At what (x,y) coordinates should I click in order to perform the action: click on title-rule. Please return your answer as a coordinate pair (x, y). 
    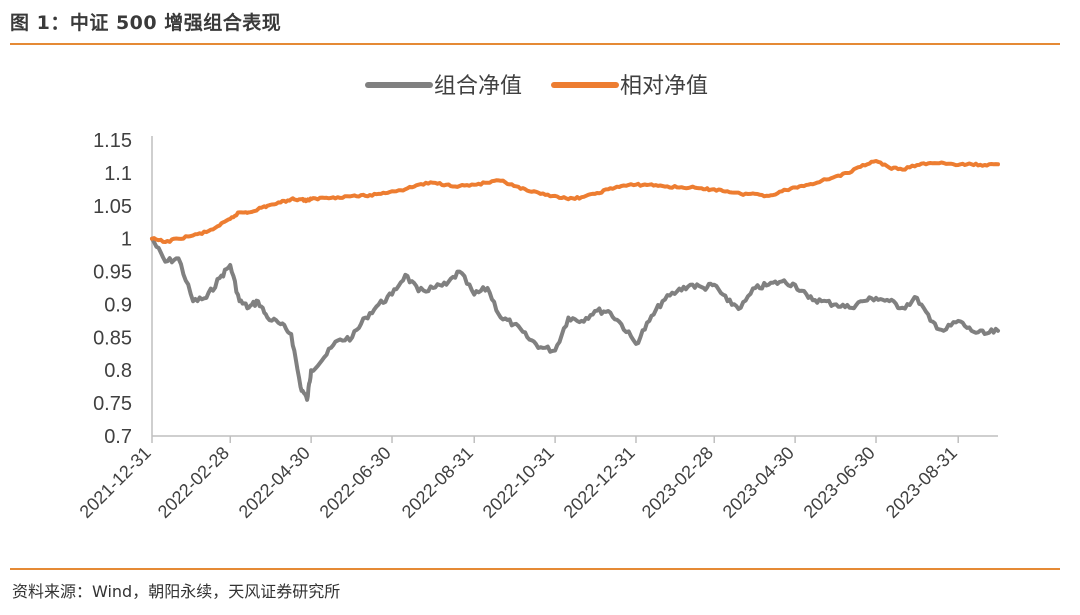
    Looking at the image, I should click on (535, 44).